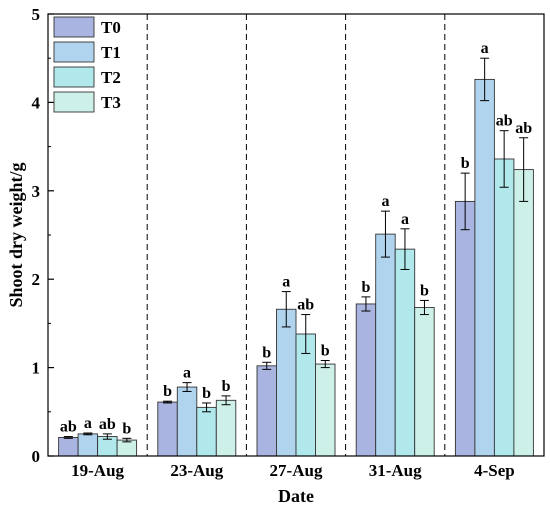  Describe the element at coordinates (465, 328) in the screenshot. I see `bar-T0-4-Sep` at that location.